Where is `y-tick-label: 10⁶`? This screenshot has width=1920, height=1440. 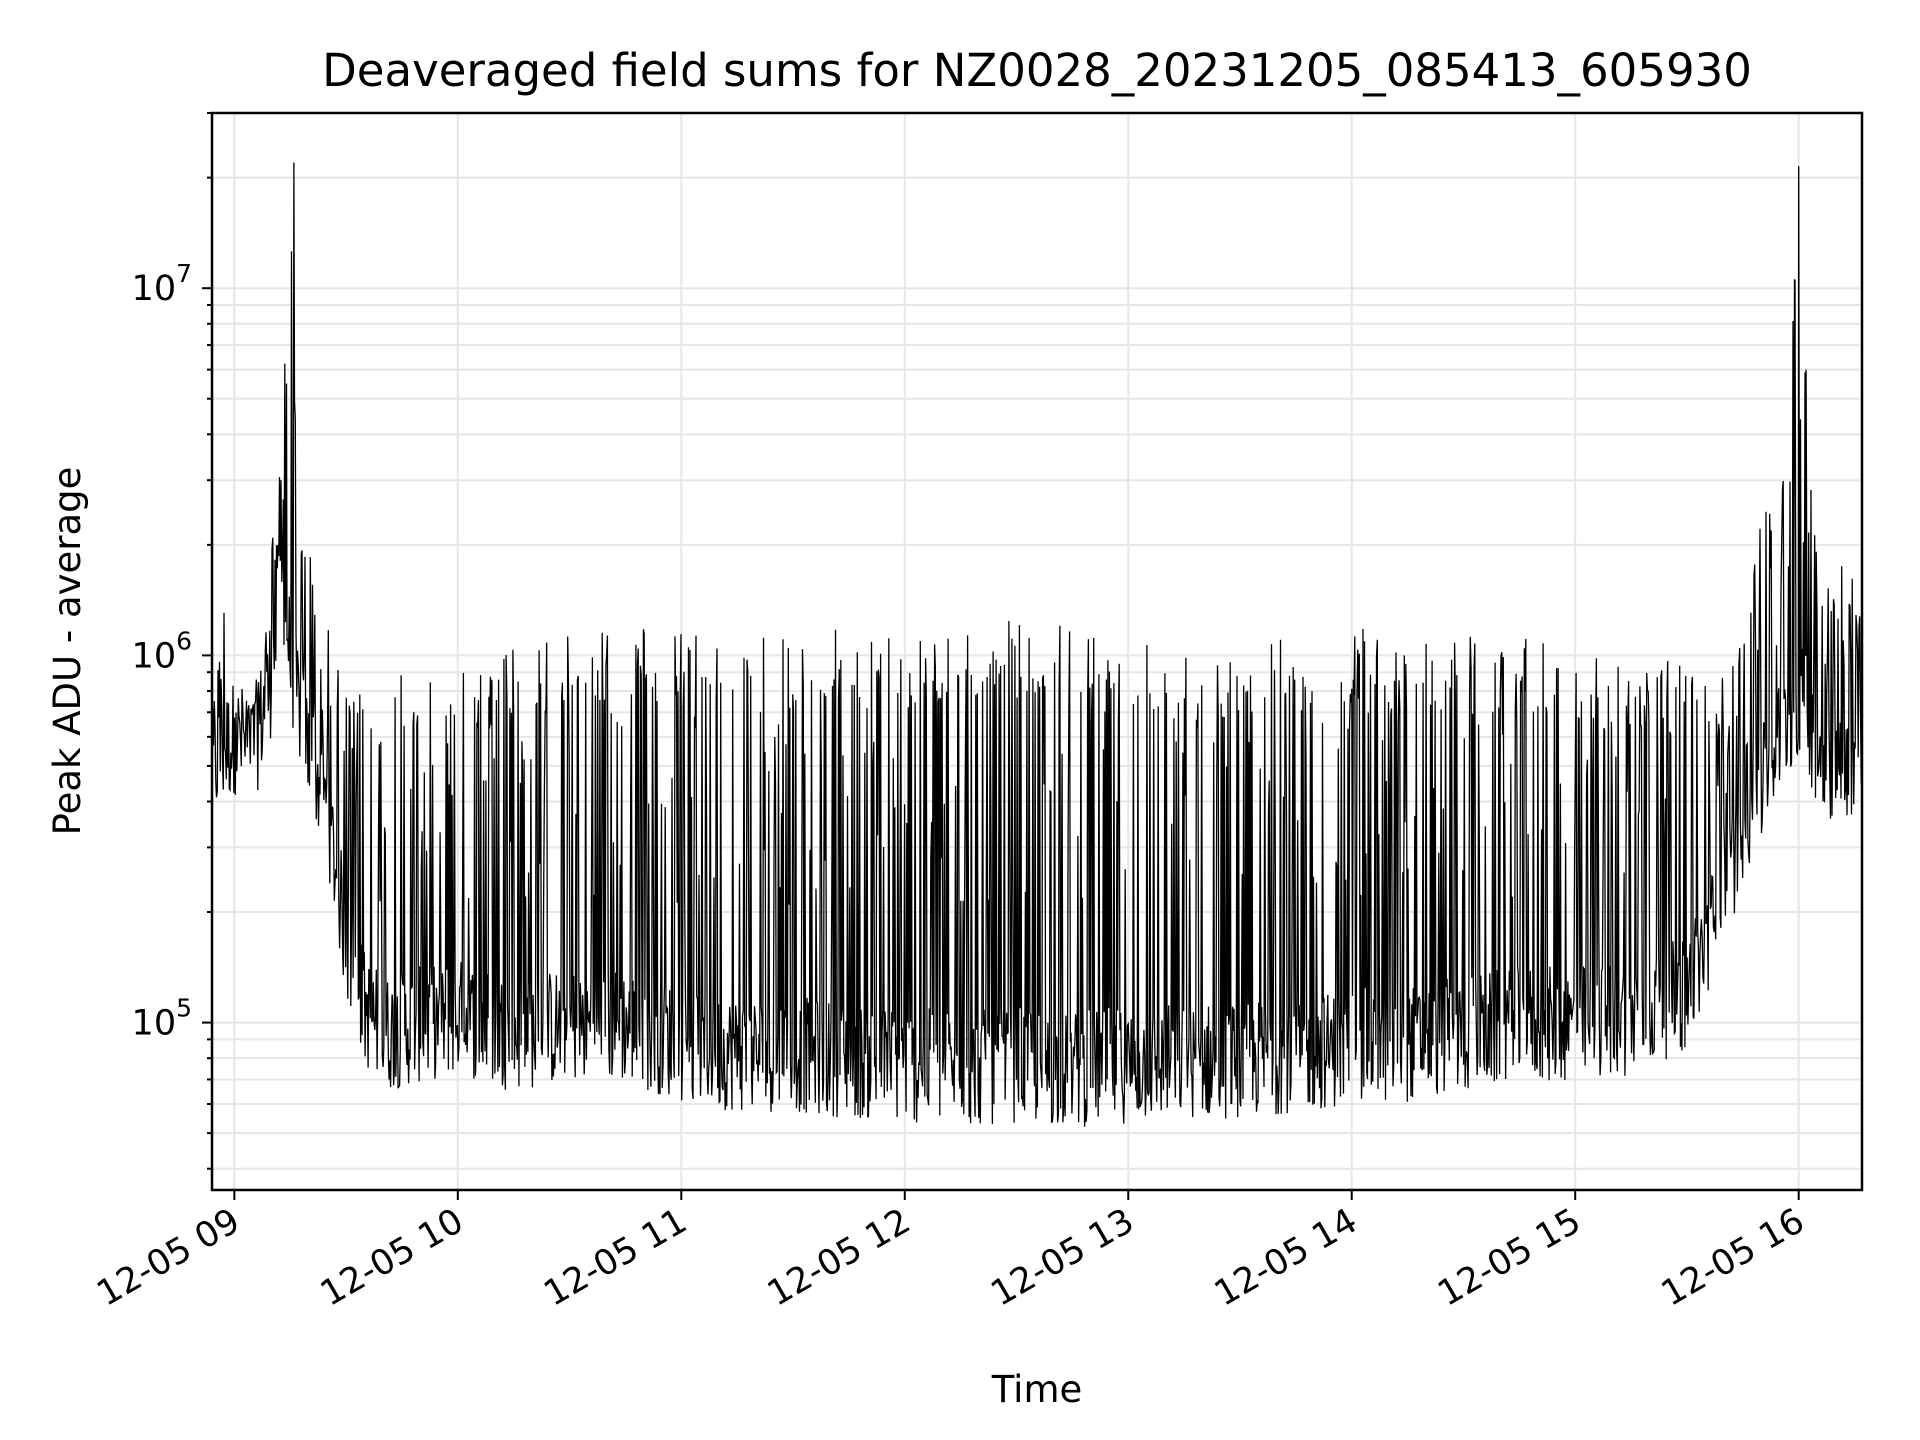 y-tick-label: 10⁶ is located at coordinates (162, 651).